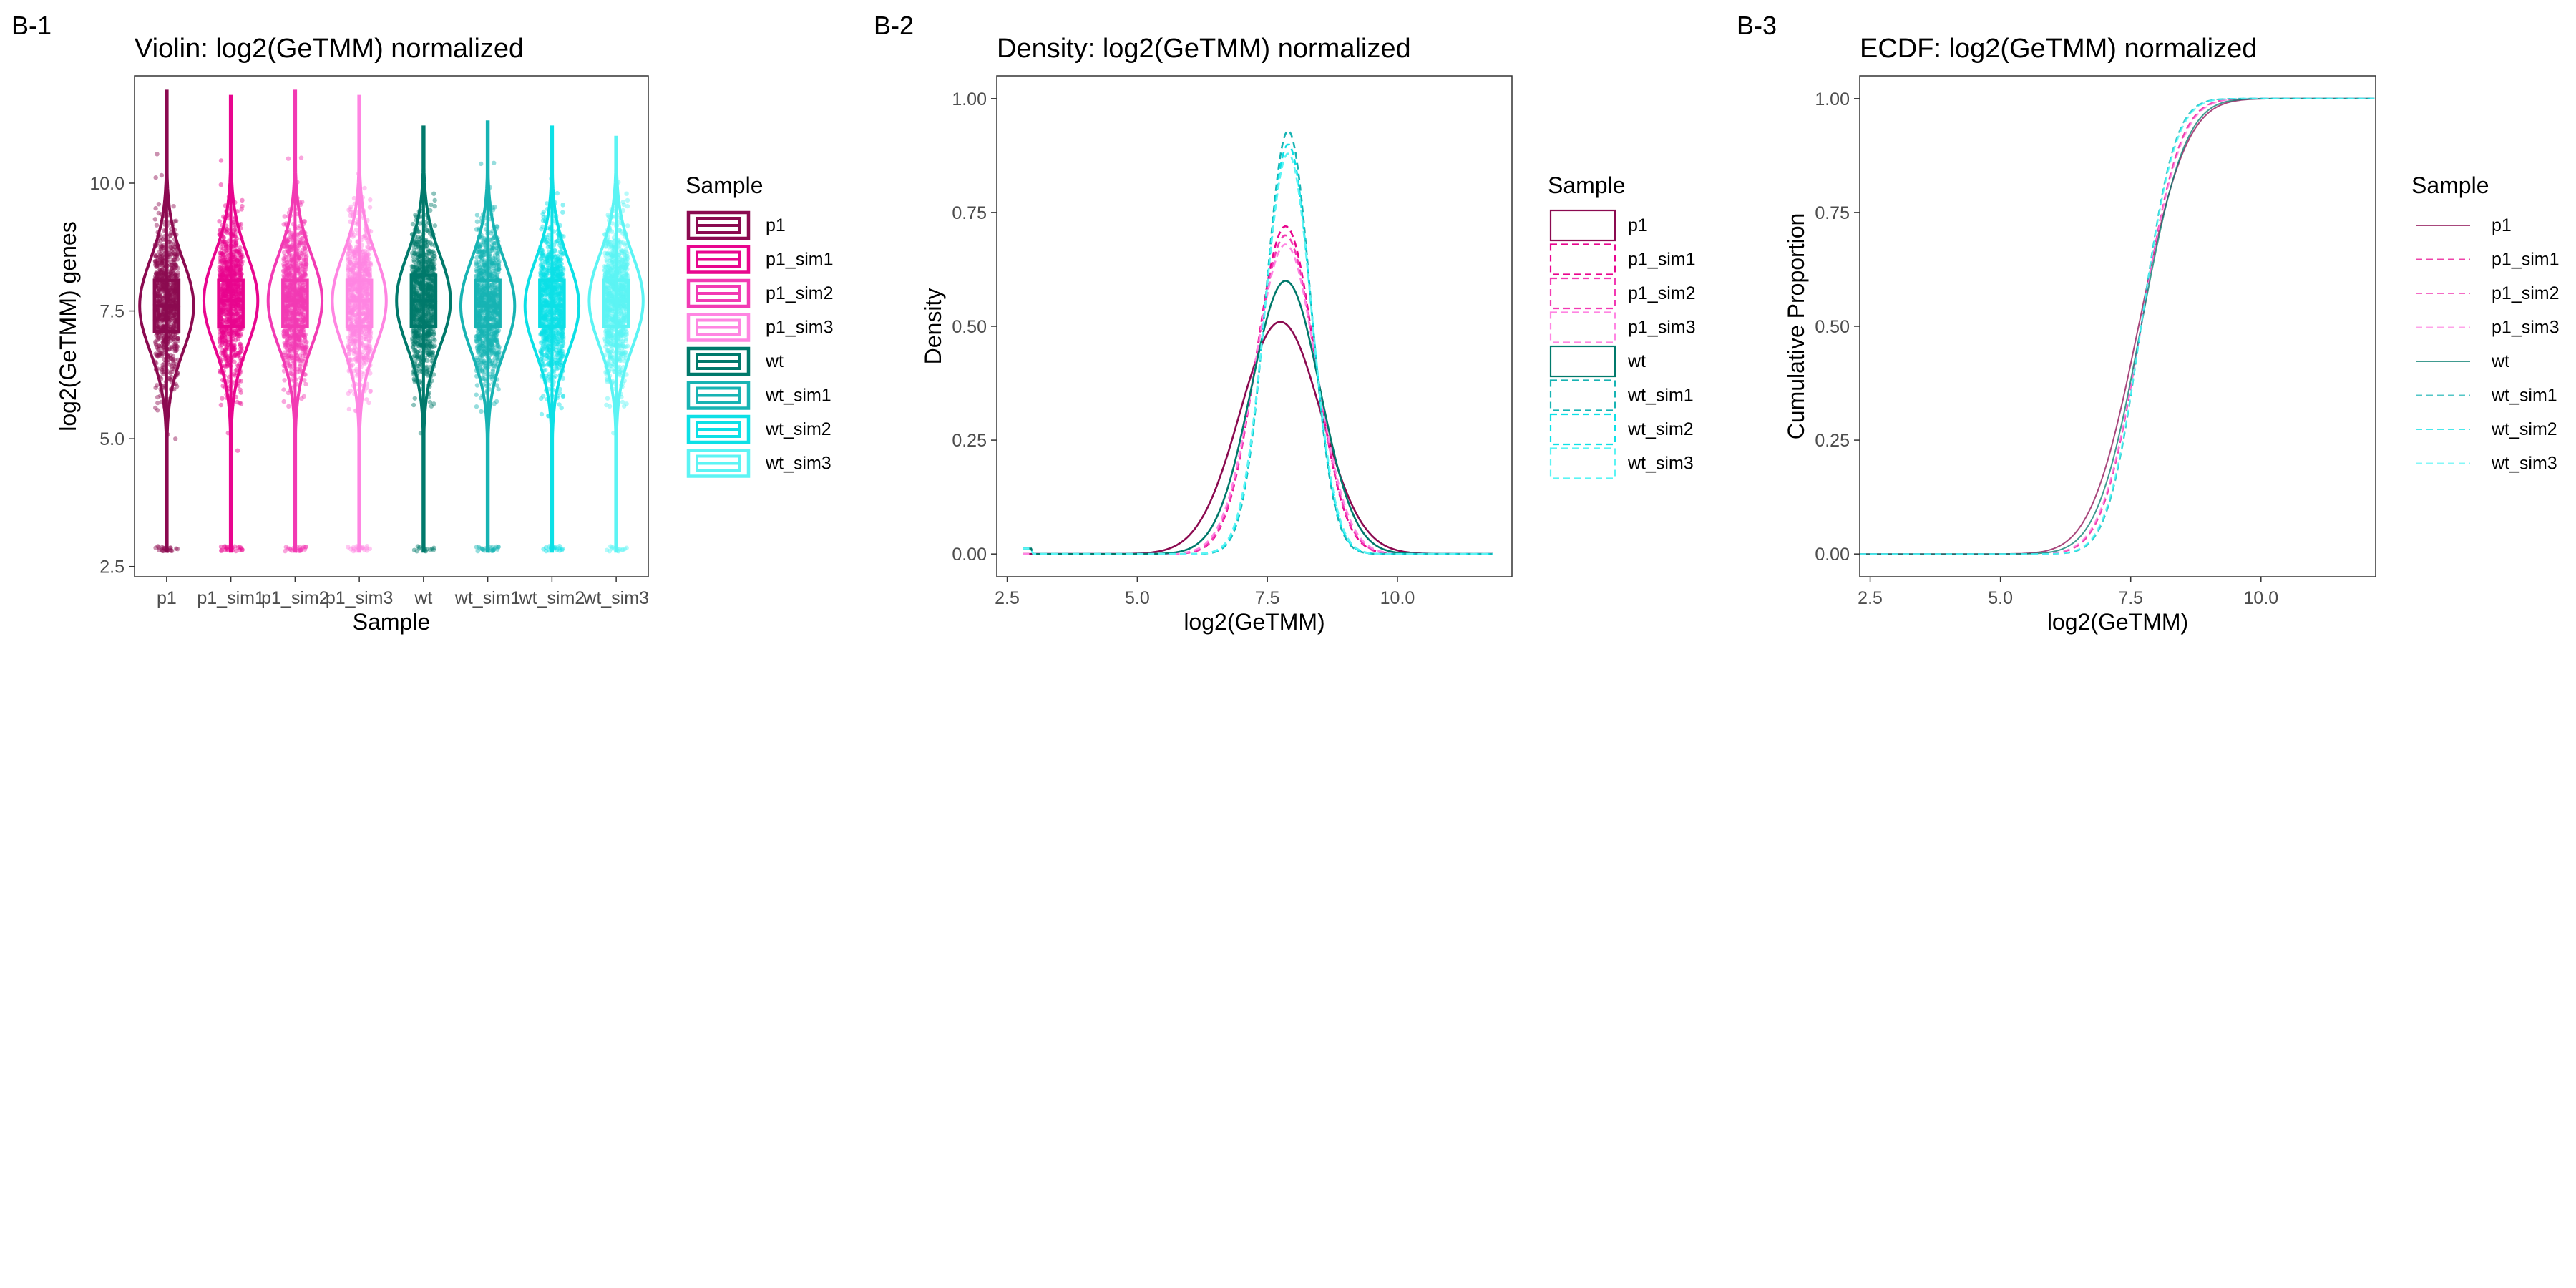  I want to click on panel-tag: B-1, so click(31, 25).